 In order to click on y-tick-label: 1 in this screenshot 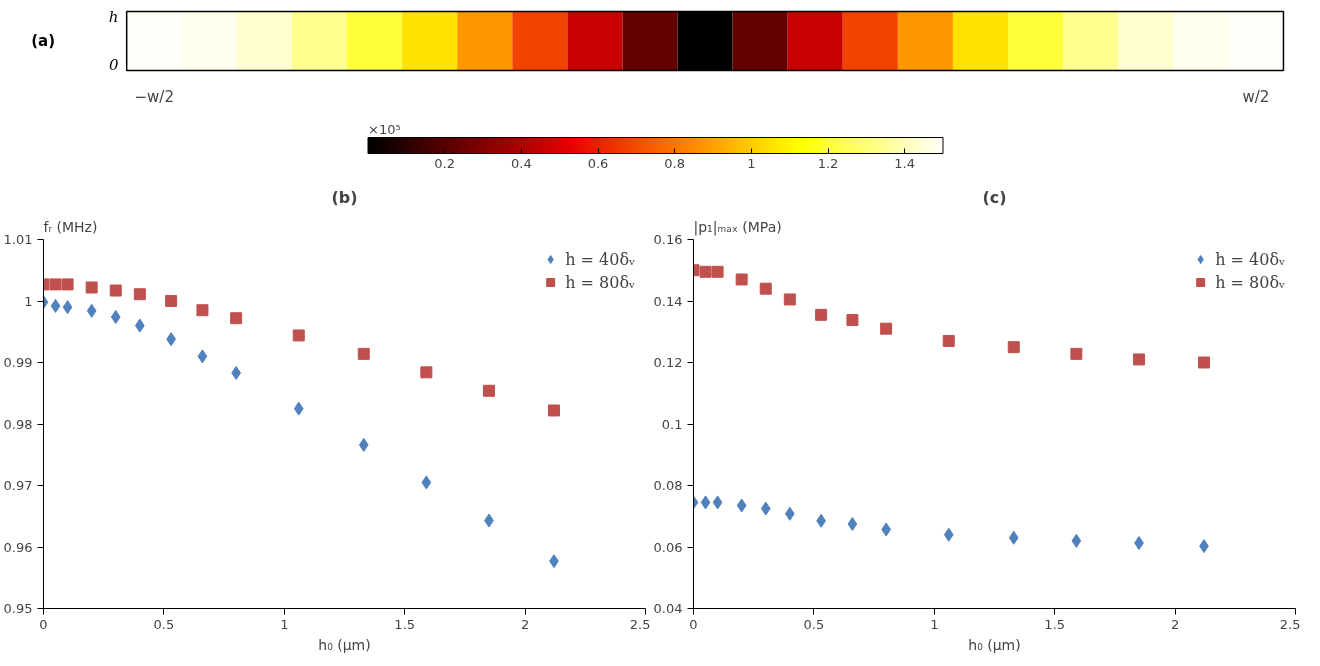, I will do `click(28, 301)`.